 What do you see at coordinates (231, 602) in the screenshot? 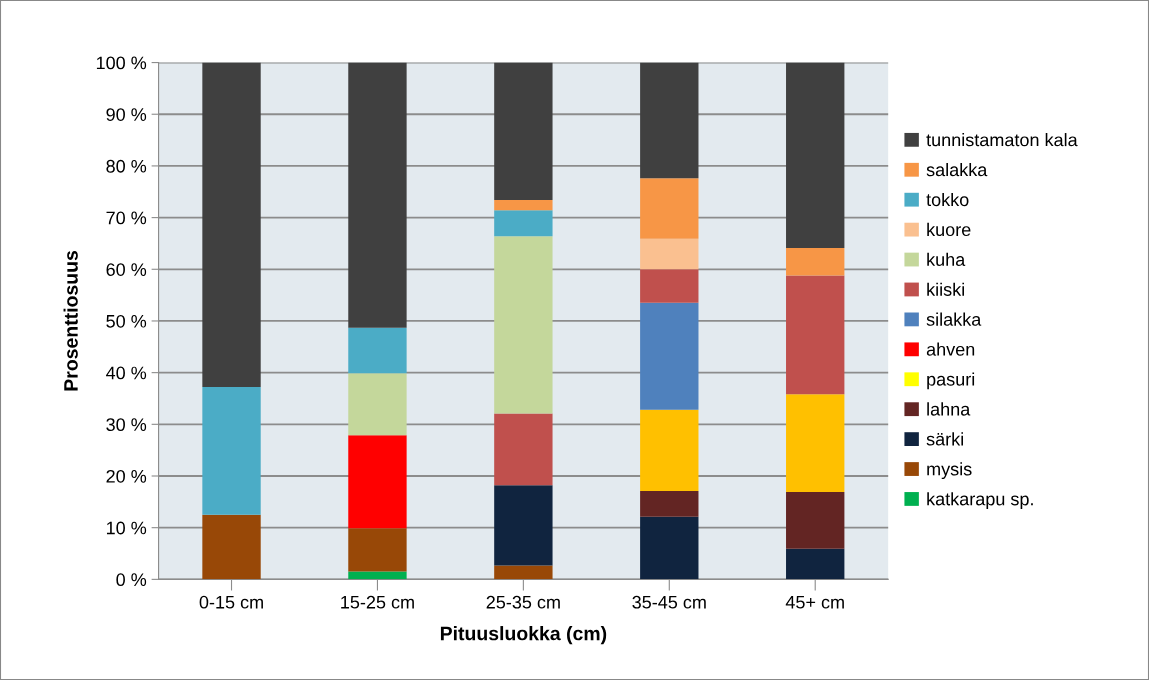
I see `x-tick-label: 0-15 cm` at bounding box center [231, 602].